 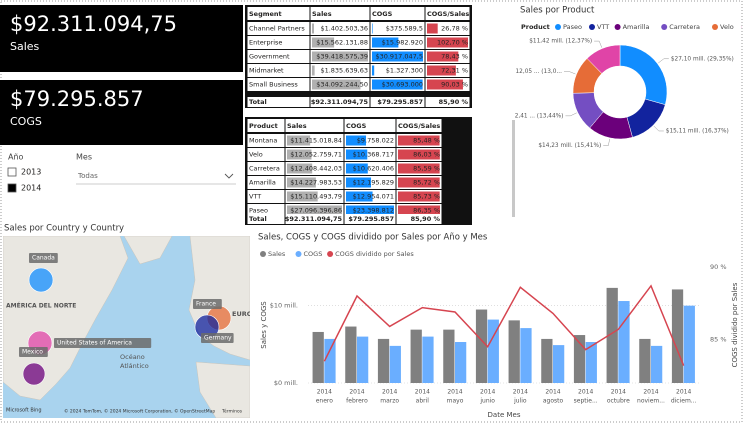 What do you see at coordinates (702, 59) in the screenshot?
I see `data-label: $27,10 mill. (29,35%)` at bounding box center [702, 59].